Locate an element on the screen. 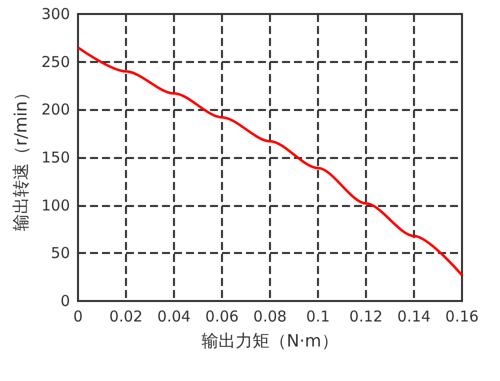  y-tick-label: 50 is located at coordinates (60, 253).